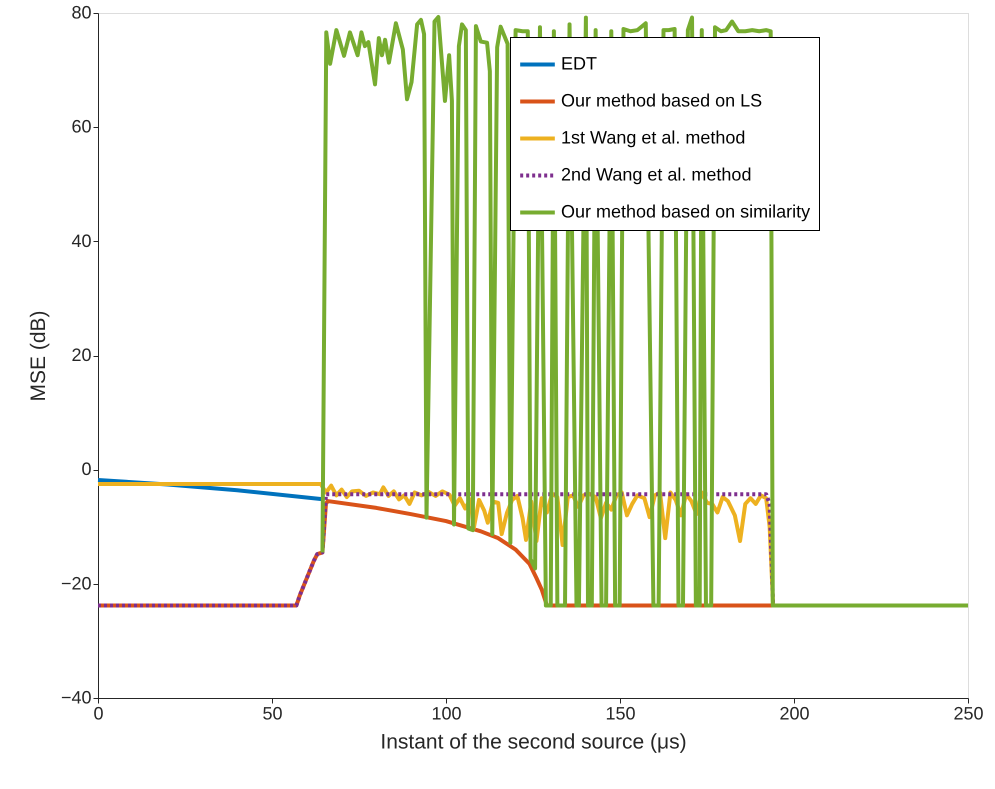 This screenshot has width=995, height=789. Describe the element at coordinates (533, 742) in the screenshot. I see `x-axis-title: Instant of the second source (μs)` at that location.